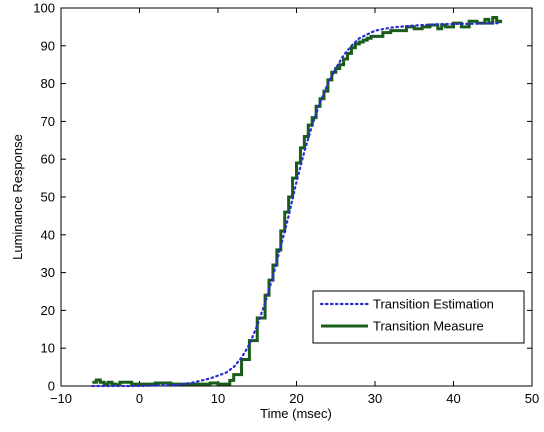  Describe the element at coordinates (296, 413) in the screenshot. I see `x-axis-label: Time (msec)` at that location.